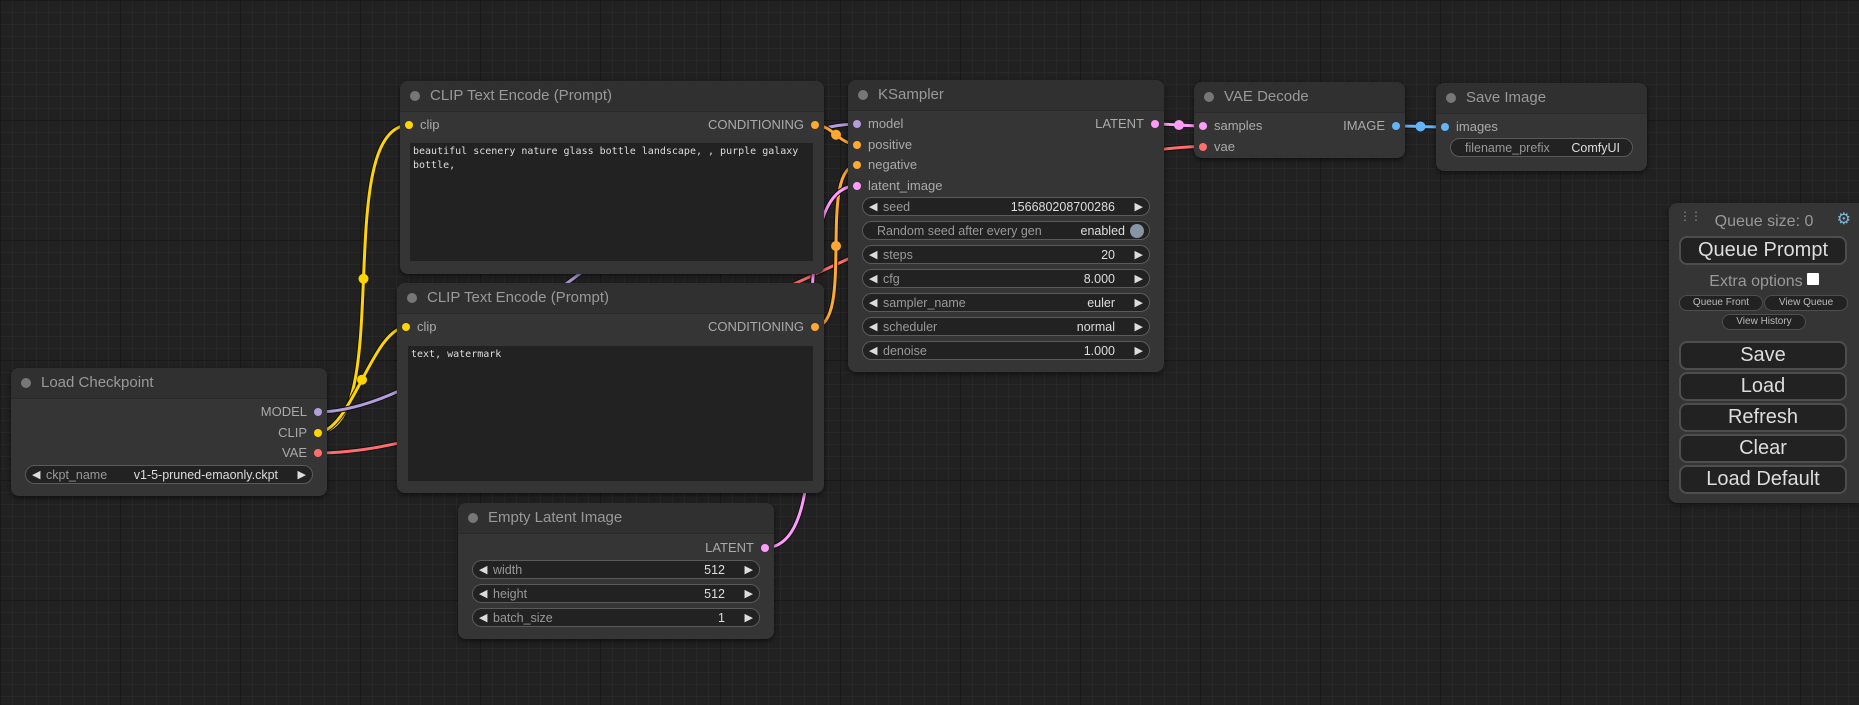 The image size is (1859, 705). I want to click on clear-button: Clear, so click(1763, 448).